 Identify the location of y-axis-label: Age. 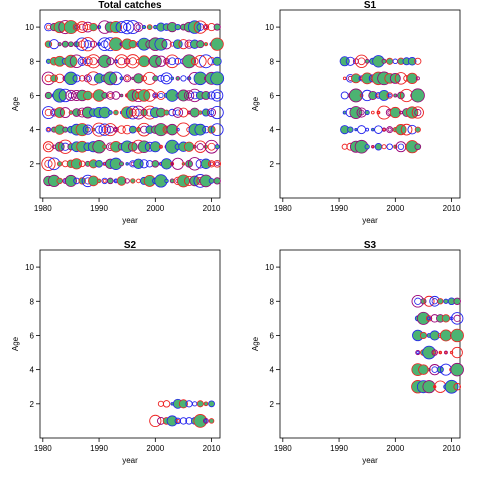
(255, 103).